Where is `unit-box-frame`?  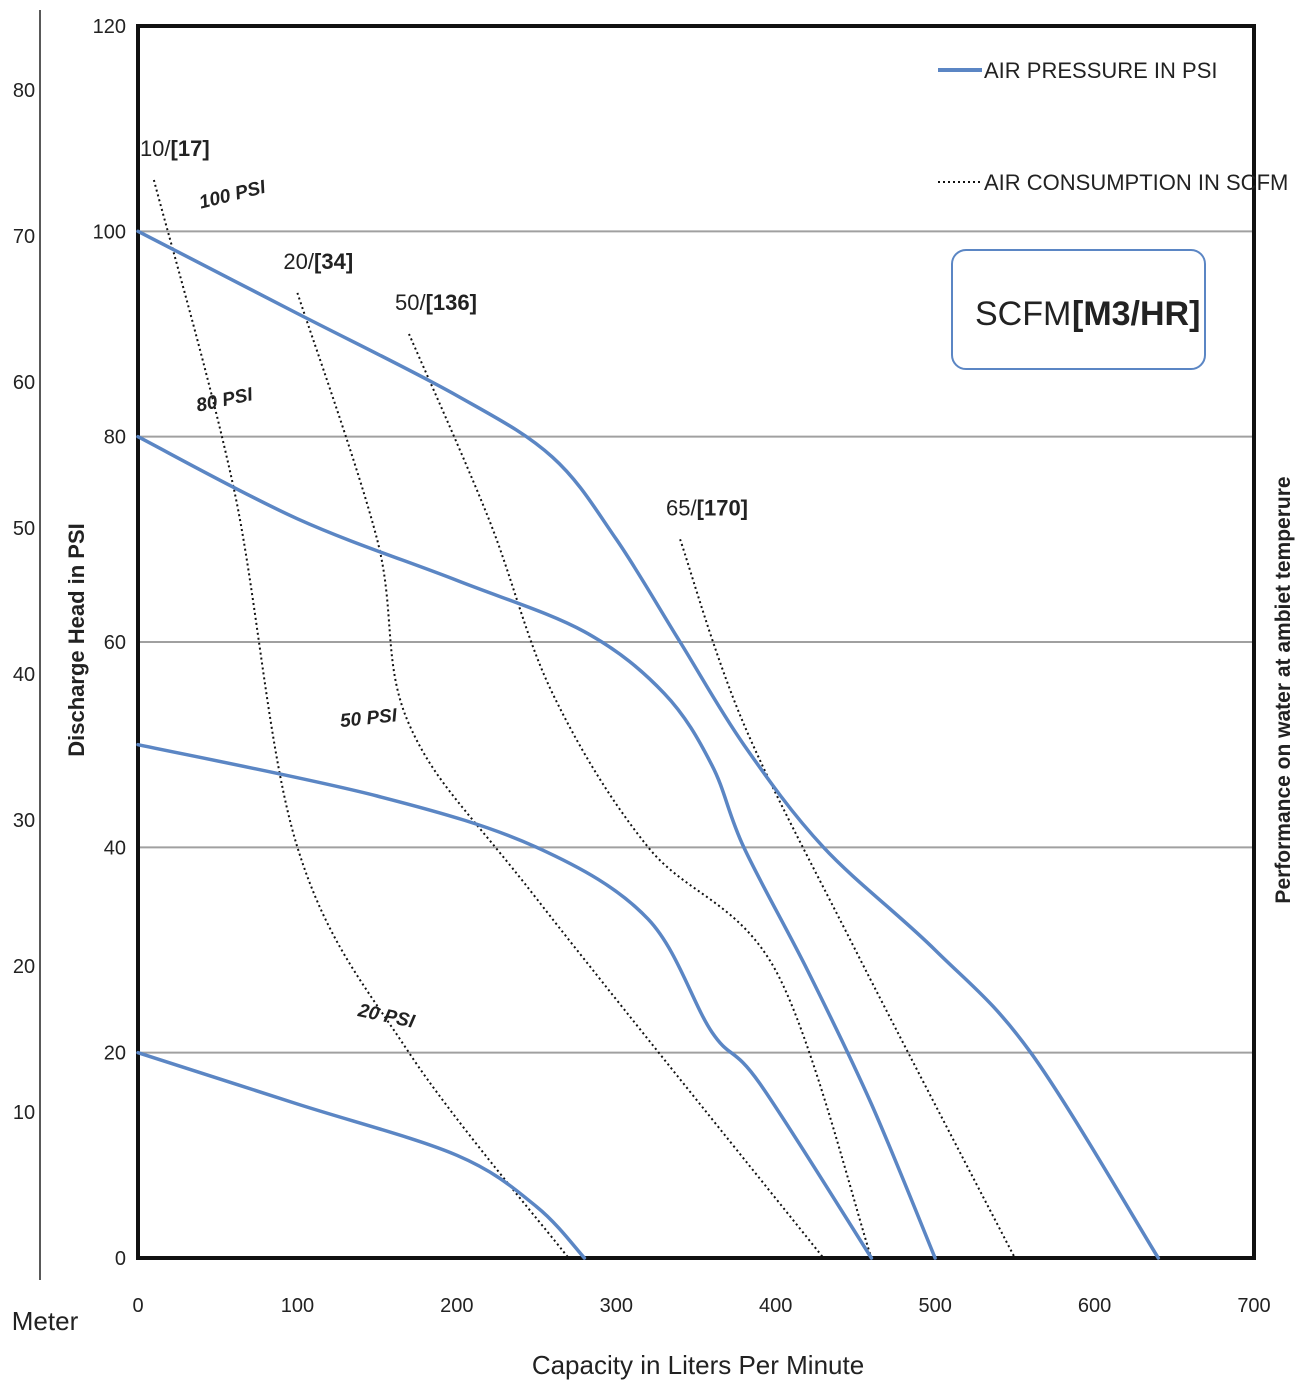 unit-box-frame is located at coordinates (1078, 309).